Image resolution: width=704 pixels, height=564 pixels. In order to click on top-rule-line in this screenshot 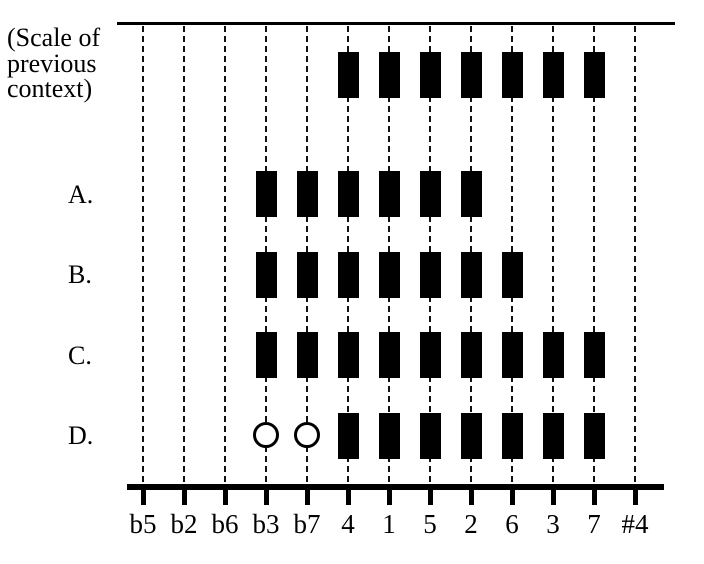, I will do `click(396, 23)`.